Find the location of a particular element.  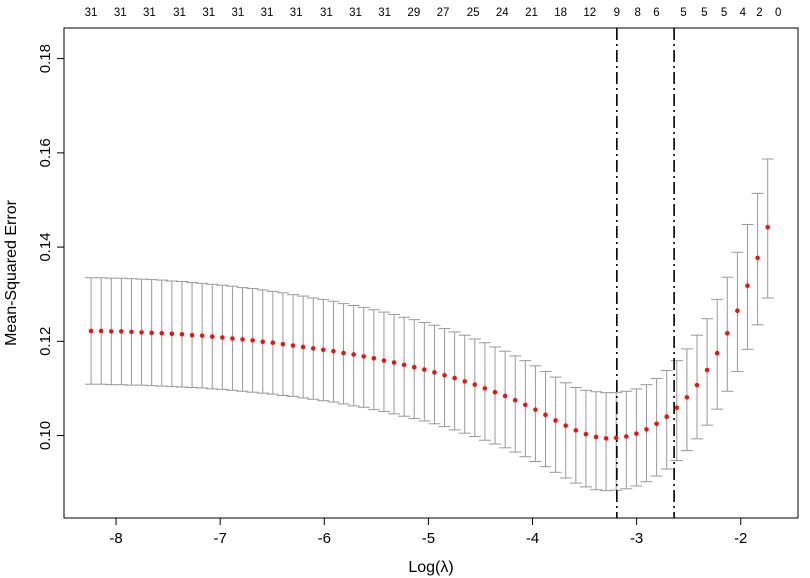

top-axis-label: 0 is located at coordinates (778, 13).